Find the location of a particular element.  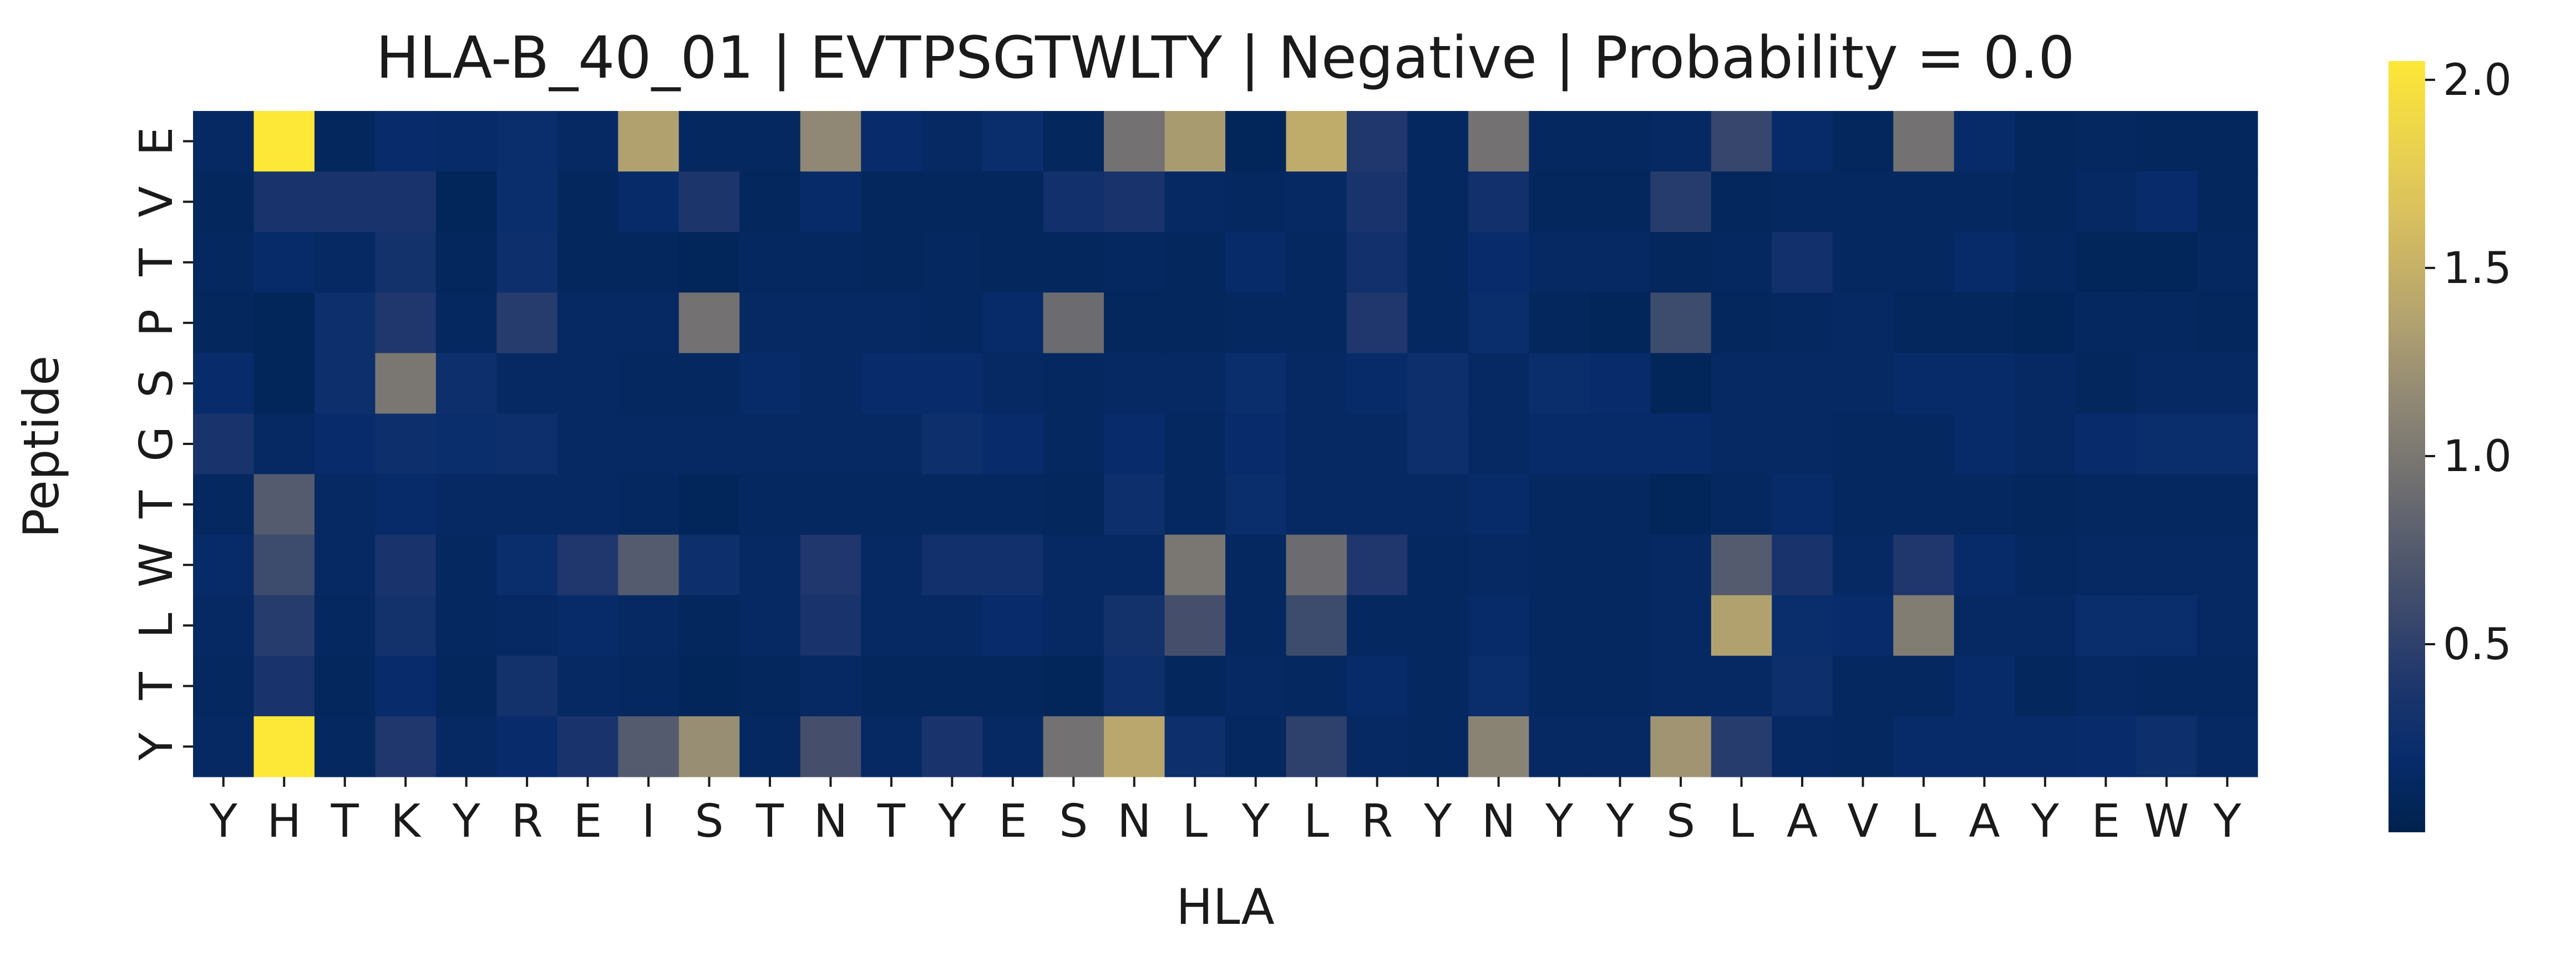

x-tick-label: L is located at coordinates (1741, 821).